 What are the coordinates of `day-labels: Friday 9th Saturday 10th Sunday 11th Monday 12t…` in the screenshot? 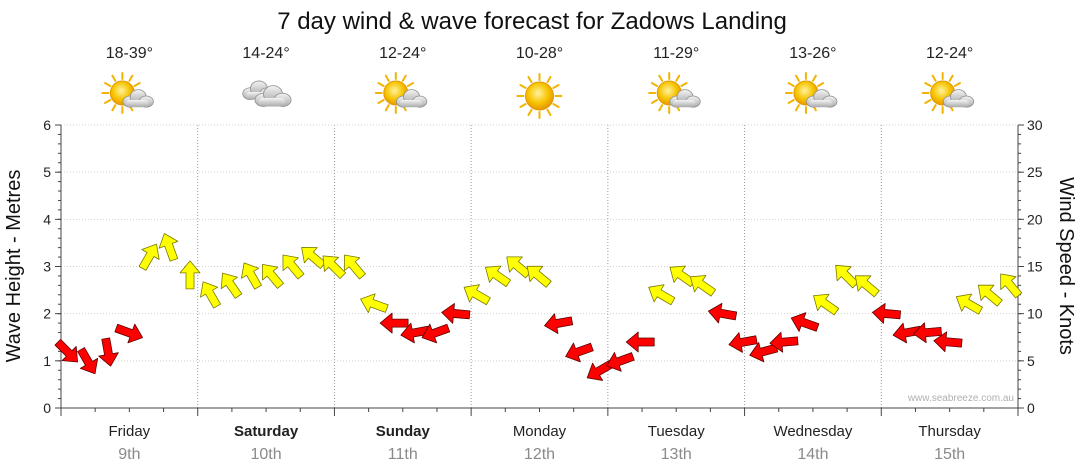 It's located at (545, 443).